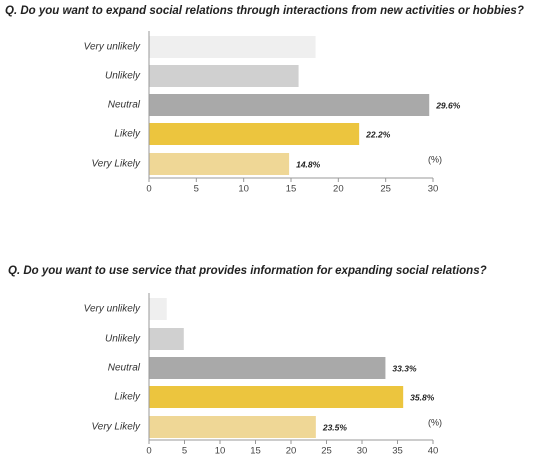 The image size is (560, 461). What do you see at coordinates (308, 164) in the screenshot?
I see `value-label: 14.8%` at bounding box center [308, 164].